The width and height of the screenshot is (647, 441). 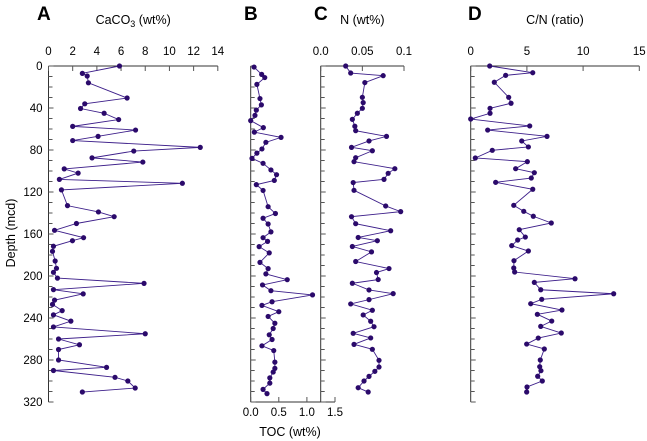 I want to click on x-axis-title-main: C/N (ratio), so click(x=555, y=20).